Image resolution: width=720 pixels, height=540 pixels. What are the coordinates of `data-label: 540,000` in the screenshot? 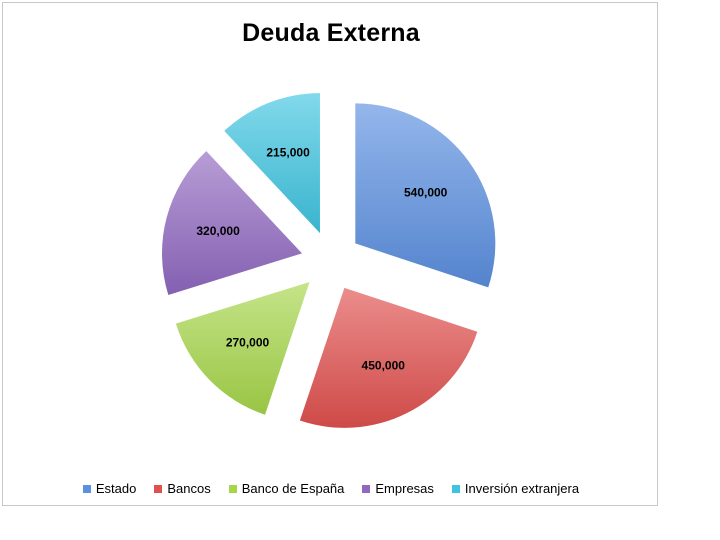 It's located at (426, 193).